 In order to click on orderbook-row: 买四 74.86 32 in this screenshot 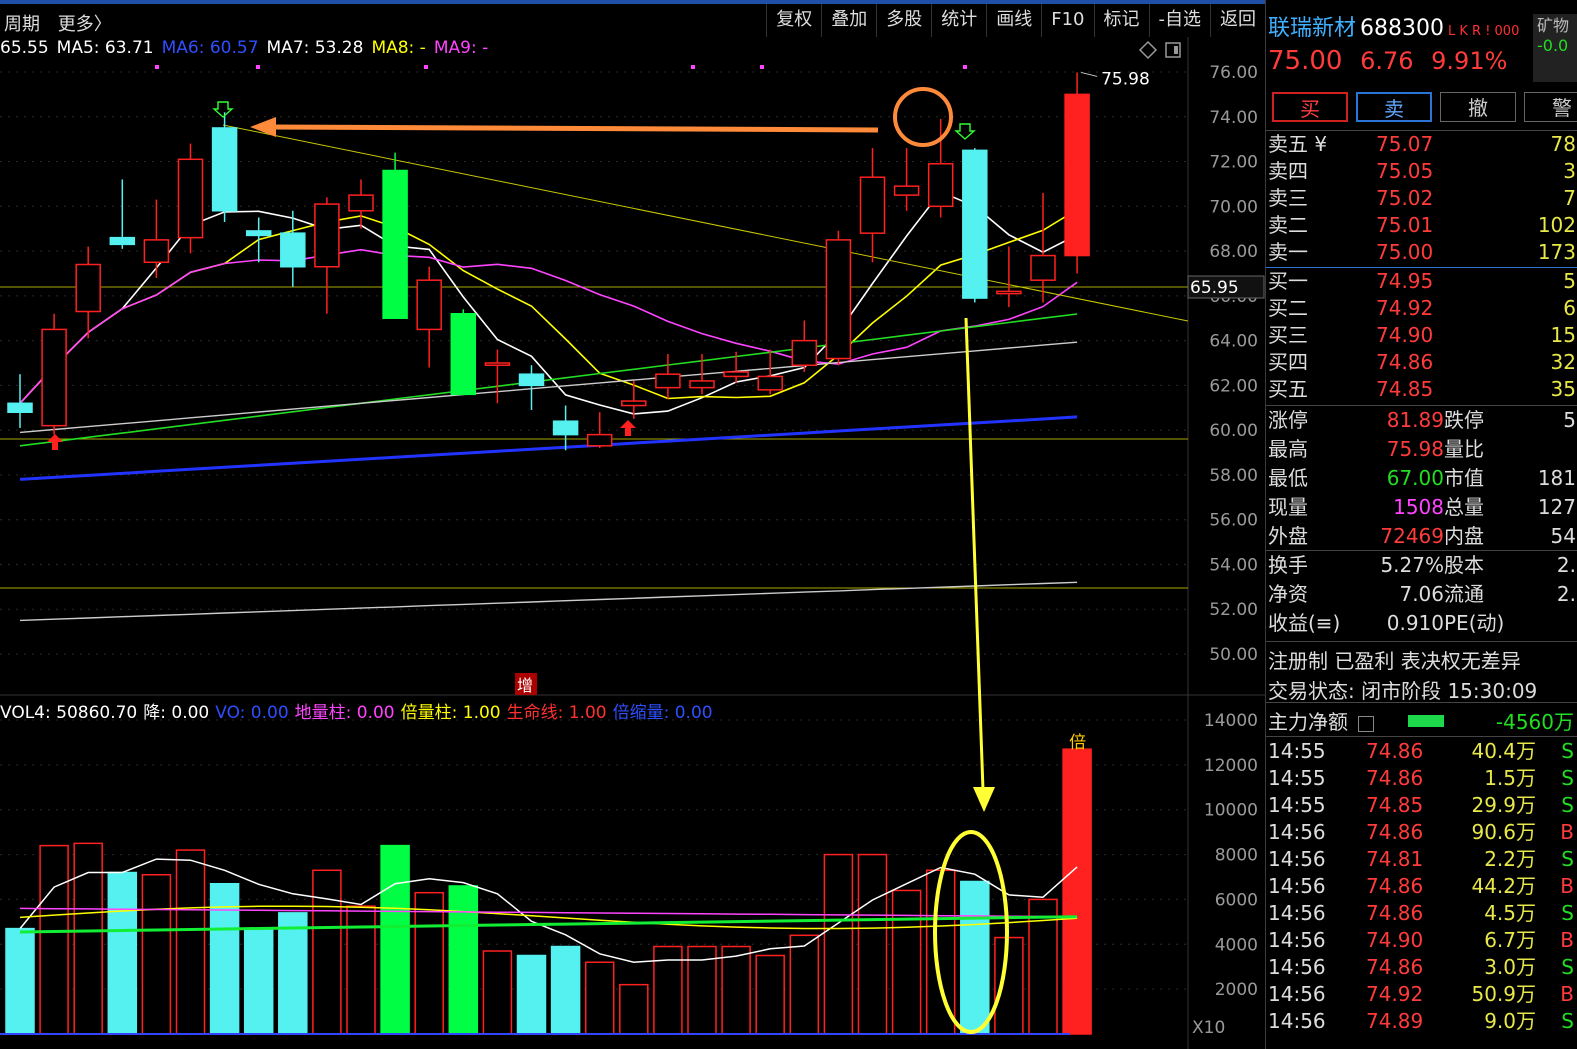, I will do `click(1421, 362)`.